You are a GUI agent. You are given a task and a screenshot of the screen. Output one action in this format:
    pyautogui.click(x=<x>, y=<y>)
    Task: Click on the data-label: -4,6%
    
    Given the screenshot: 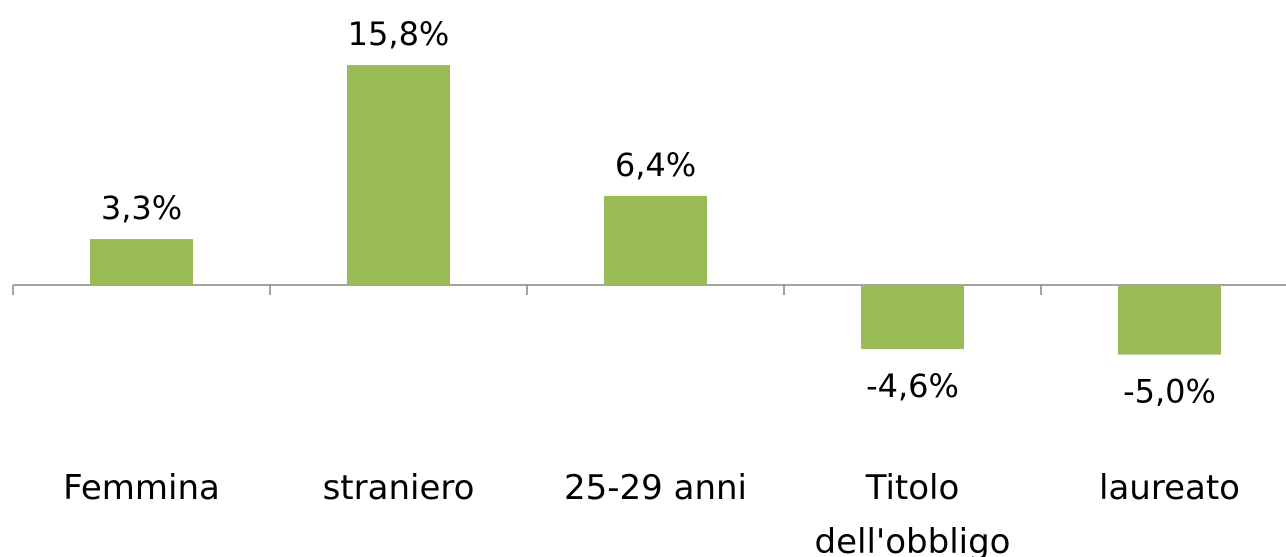 What is the action you would take?
    pyautogui.click(x=912, y=386)
    